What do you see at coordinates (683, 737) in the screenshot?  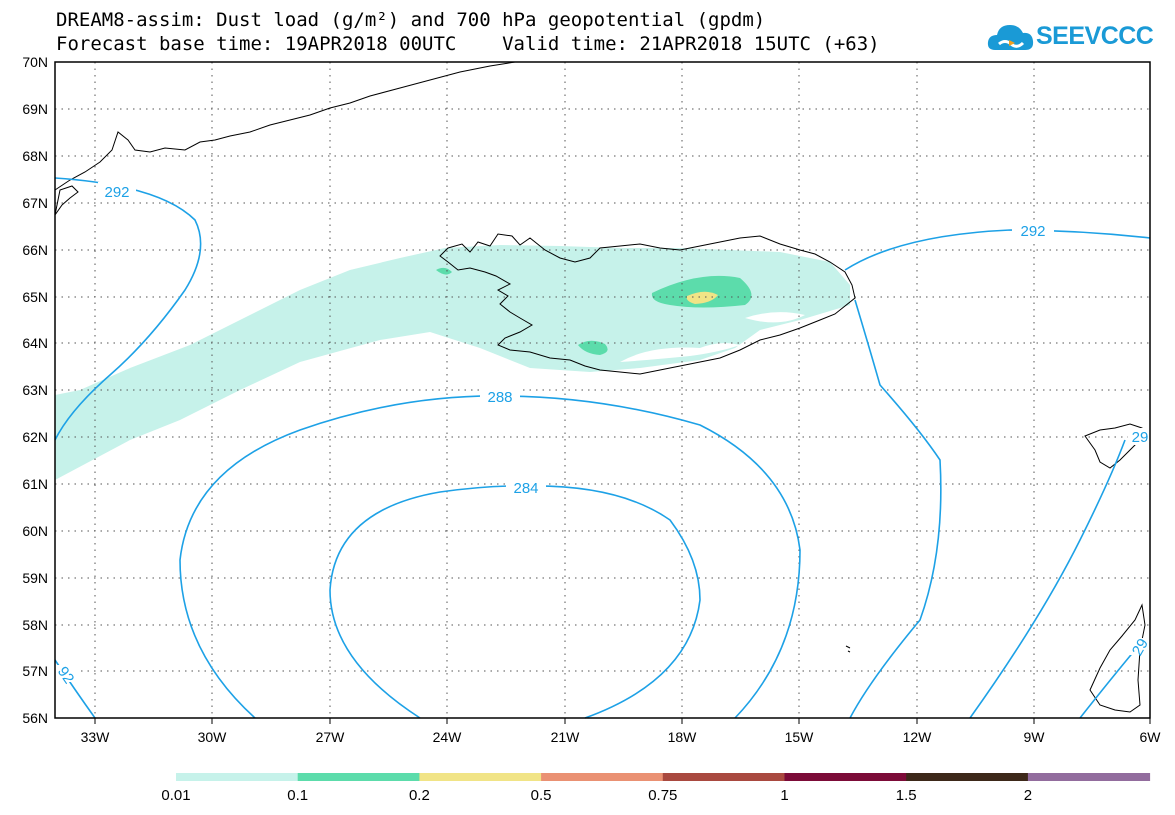 I see `lon-label: 18W` at bounding box center [683, 737].